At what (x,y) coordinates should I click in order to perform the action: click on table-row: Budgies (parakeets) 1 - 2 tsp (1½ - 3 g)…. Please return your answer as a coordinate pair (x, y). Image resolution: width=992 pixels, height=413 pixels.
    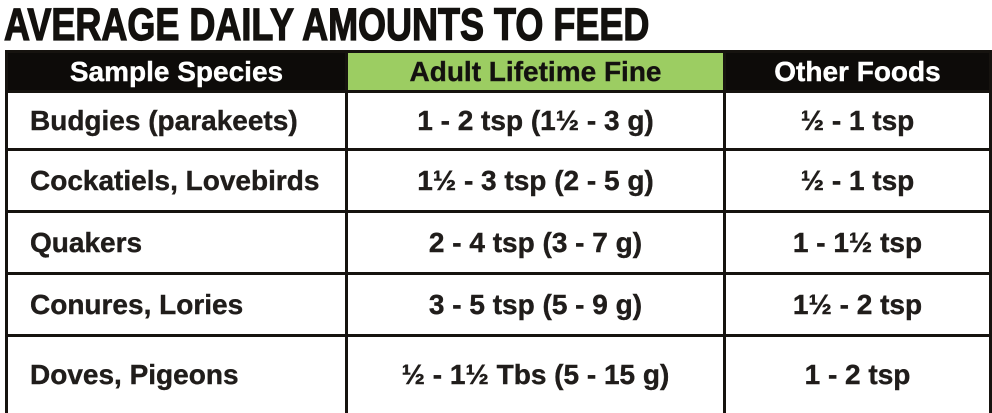
    Looking at the image, I should click on (498, 120).